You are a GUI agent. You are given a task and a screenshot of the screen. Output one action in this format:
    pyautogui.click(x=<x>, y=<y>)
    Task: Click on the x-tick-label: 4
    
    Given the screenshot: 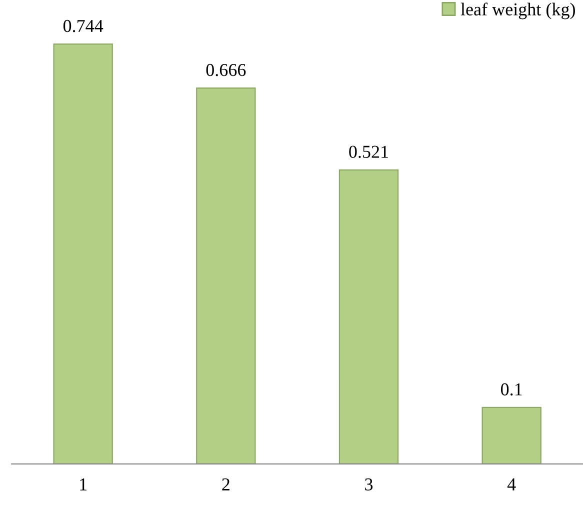 What is the action you would take?
    pyautogui.click(x=511, y=484)
    